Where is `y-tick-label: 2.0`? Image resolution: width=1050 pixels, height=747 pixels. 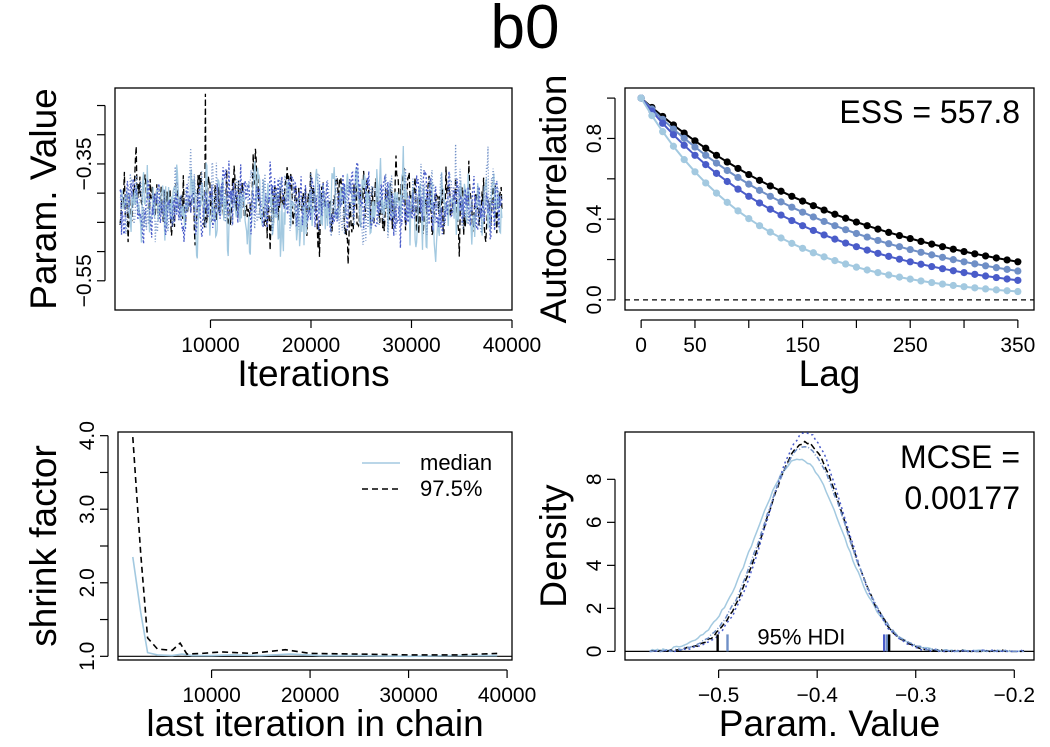 y-tick-label: 2.0 is located at coordinates (87, 582).